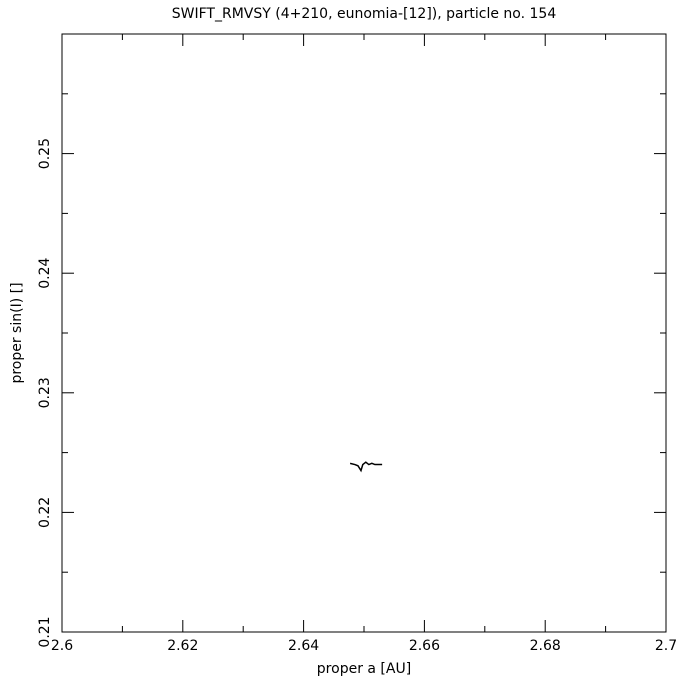  Describe the element at coordinates (45, 392) in the screenshot. I see `y-tick-label: 0.23` at that location.